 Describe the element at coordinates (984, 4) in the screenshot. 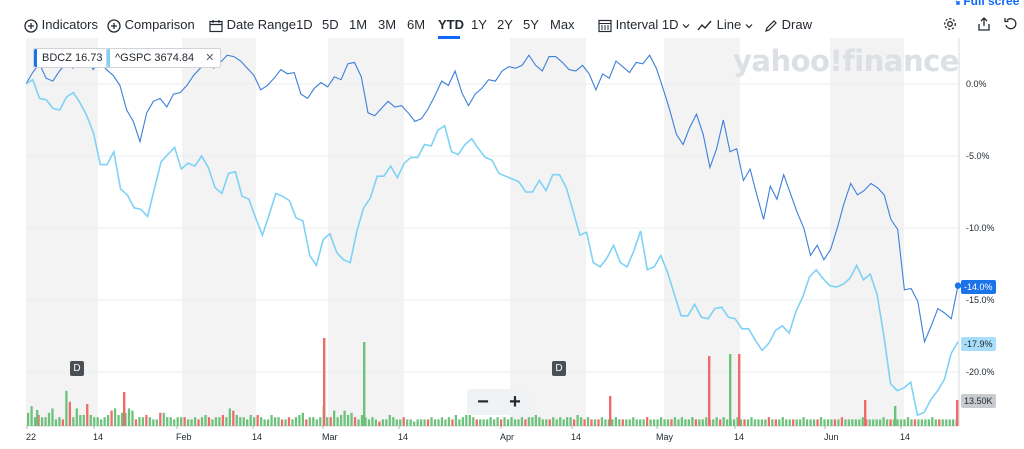

I see `full-screen-button: Full scree` at that location.